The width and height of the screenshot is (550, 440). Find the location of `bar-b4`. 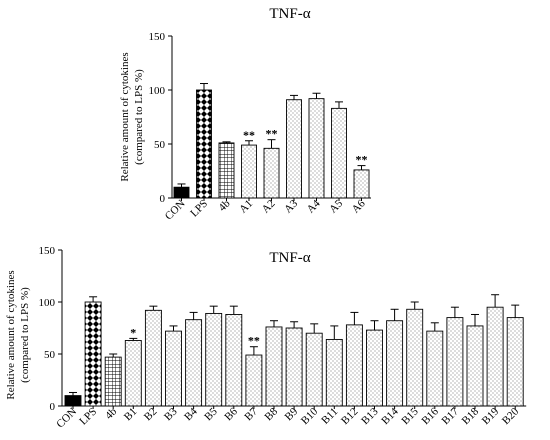

bar-b4 is located at coordinates (194, 363).